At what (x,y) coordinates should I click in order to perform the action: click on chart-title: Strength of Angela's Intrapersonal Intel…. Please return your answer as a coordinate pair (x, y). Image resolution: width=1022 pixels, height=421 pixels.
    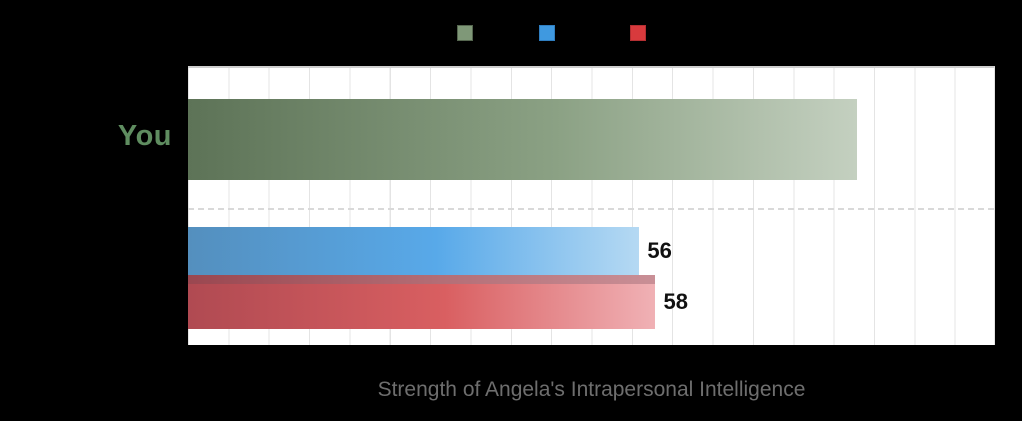
    Looking at the image, I should click on (591, 389).